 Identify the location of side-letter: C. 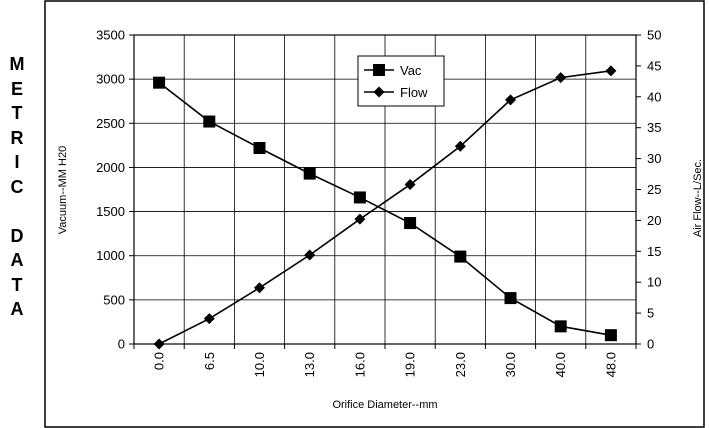
(17, 186).